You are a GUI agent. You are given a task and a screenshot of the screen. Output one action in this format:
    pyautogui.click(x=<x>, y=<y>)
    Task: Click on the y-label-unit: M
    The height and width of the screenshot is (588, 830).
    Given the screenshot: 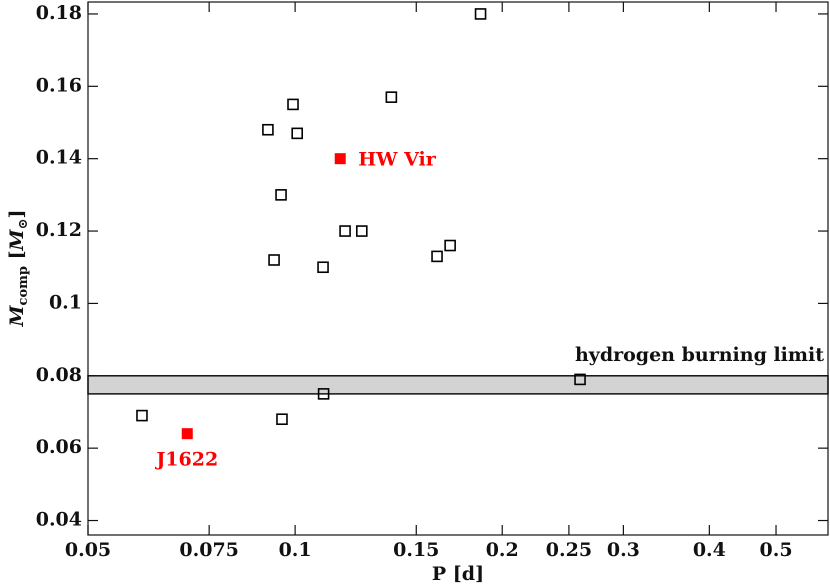 What is the action you would take?
    pyautogui.click(x=17, y=239)
    